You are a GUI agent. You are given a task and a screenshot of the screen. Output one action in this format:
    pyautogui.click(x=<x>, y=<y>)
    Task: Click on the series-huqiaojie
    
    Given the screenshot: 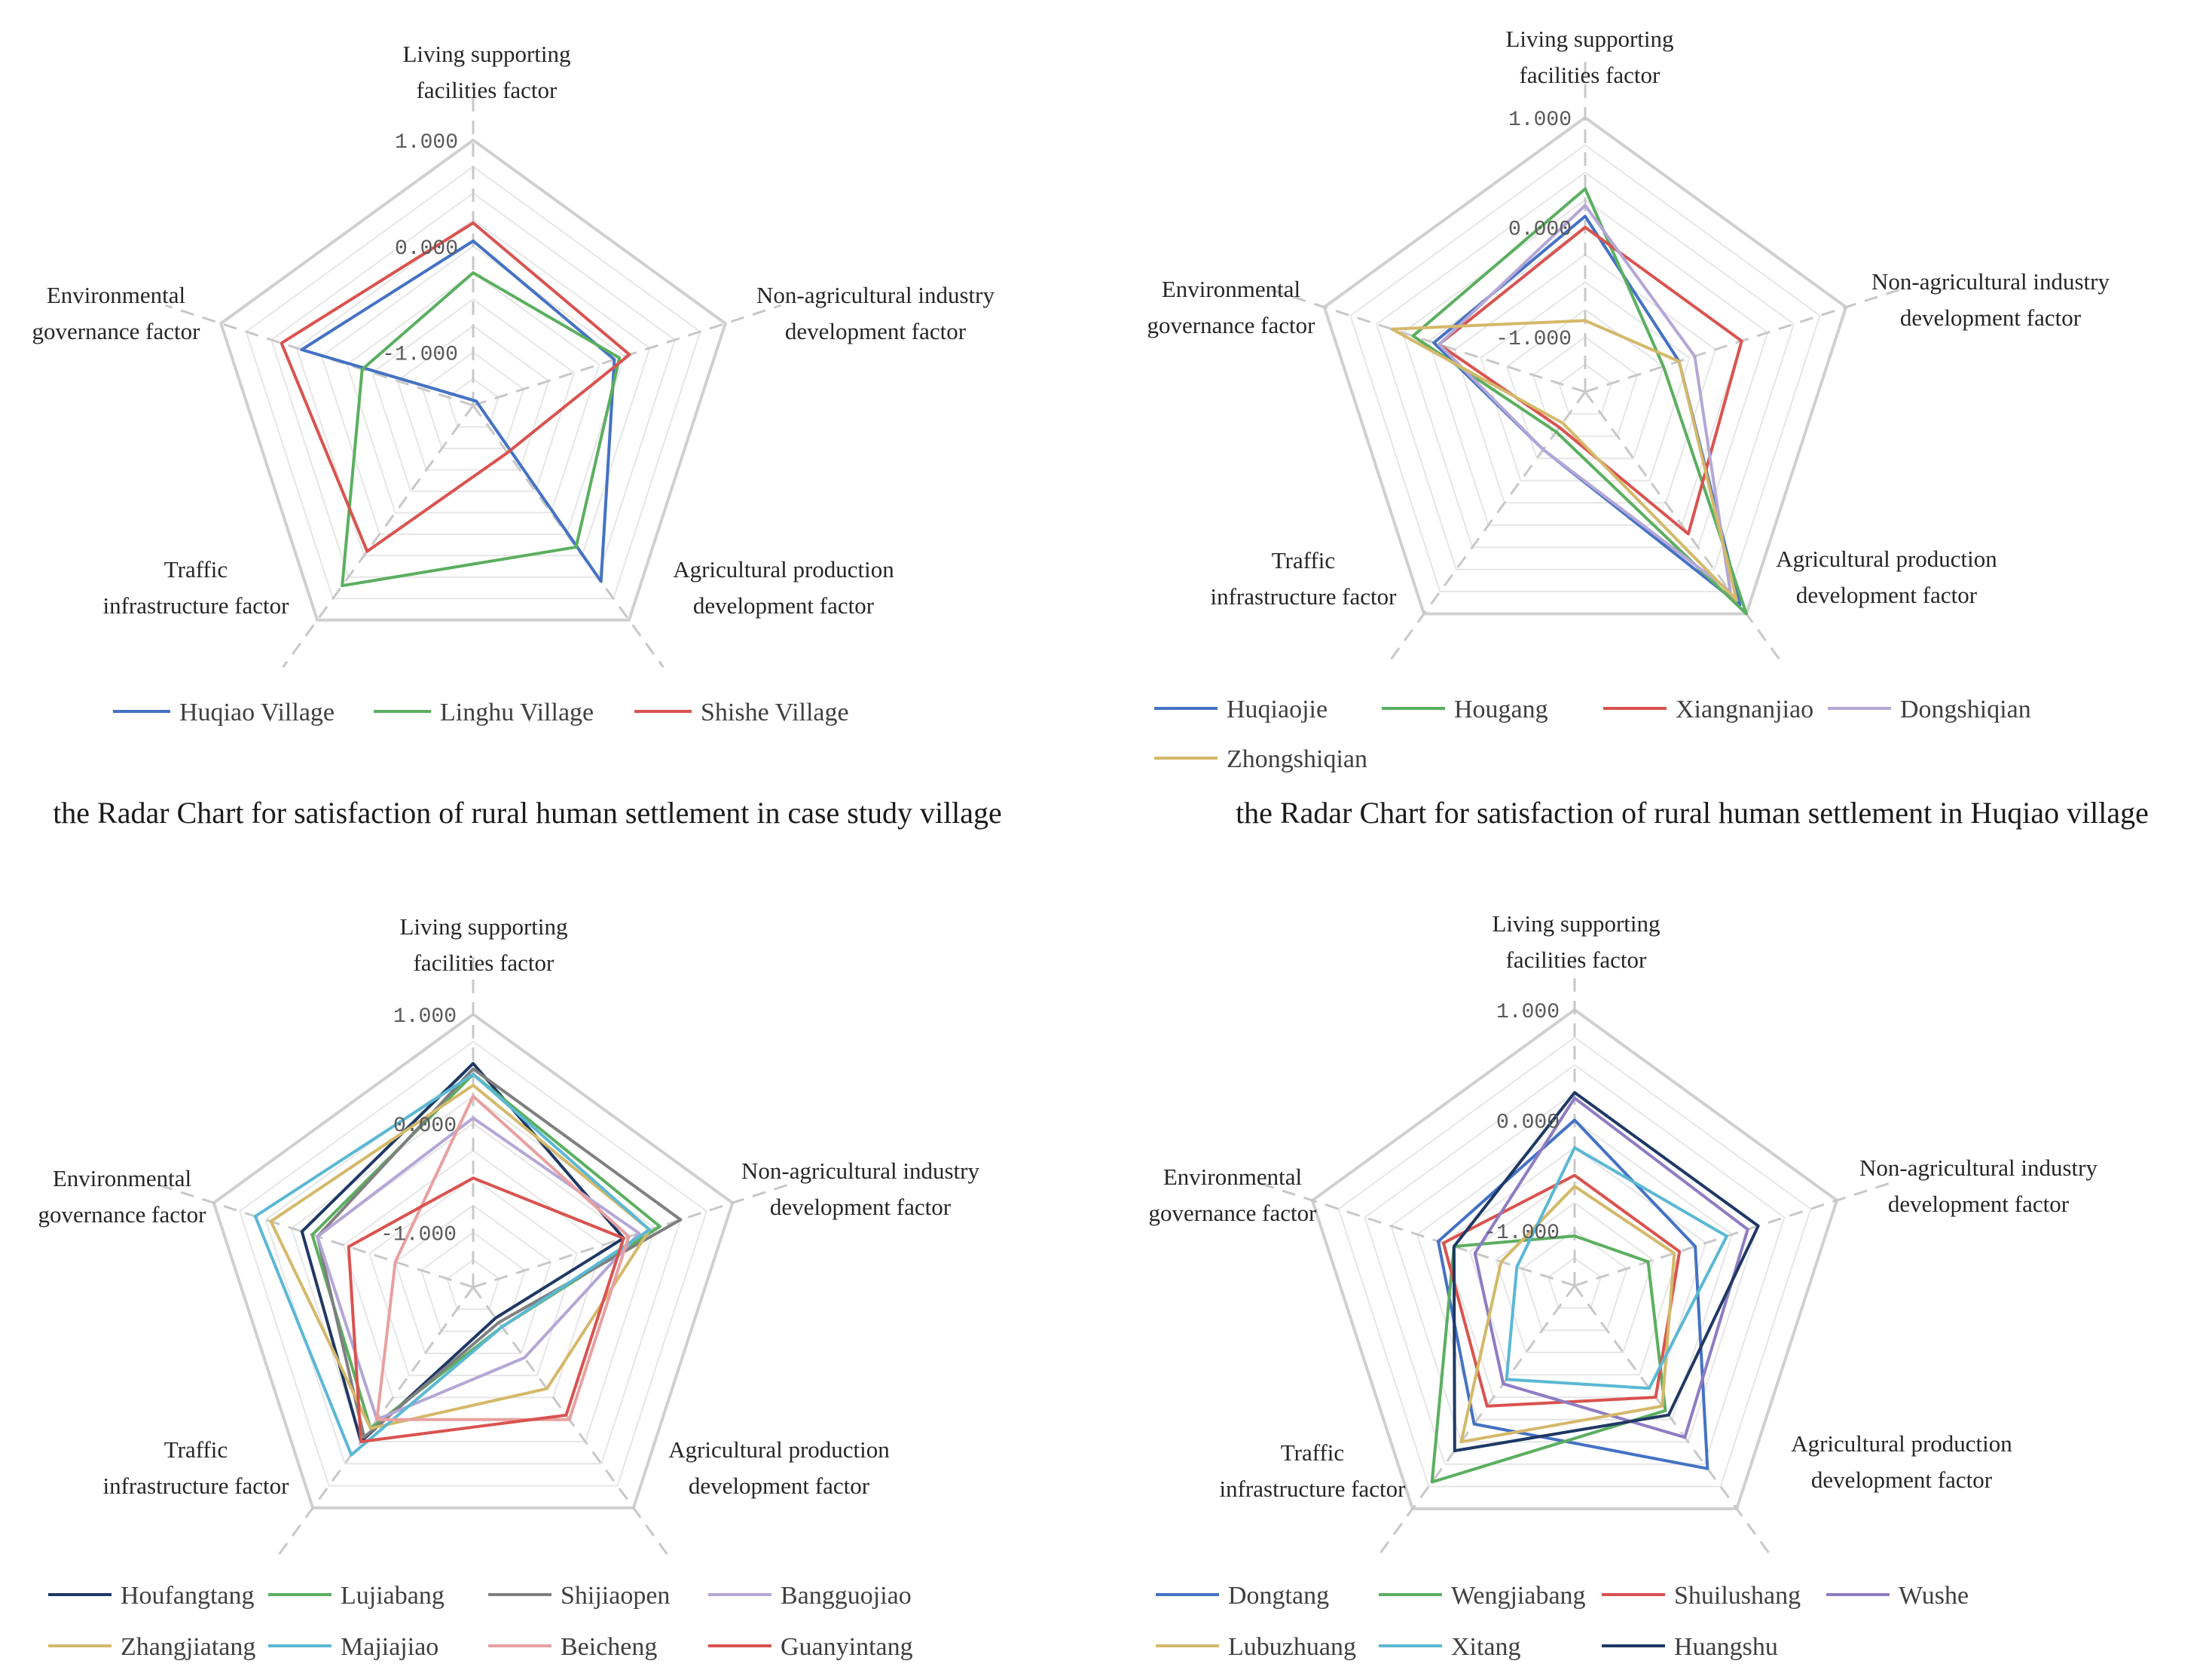 What is the action you would take?
    pyautogui.click(x=1587, y=411)
    